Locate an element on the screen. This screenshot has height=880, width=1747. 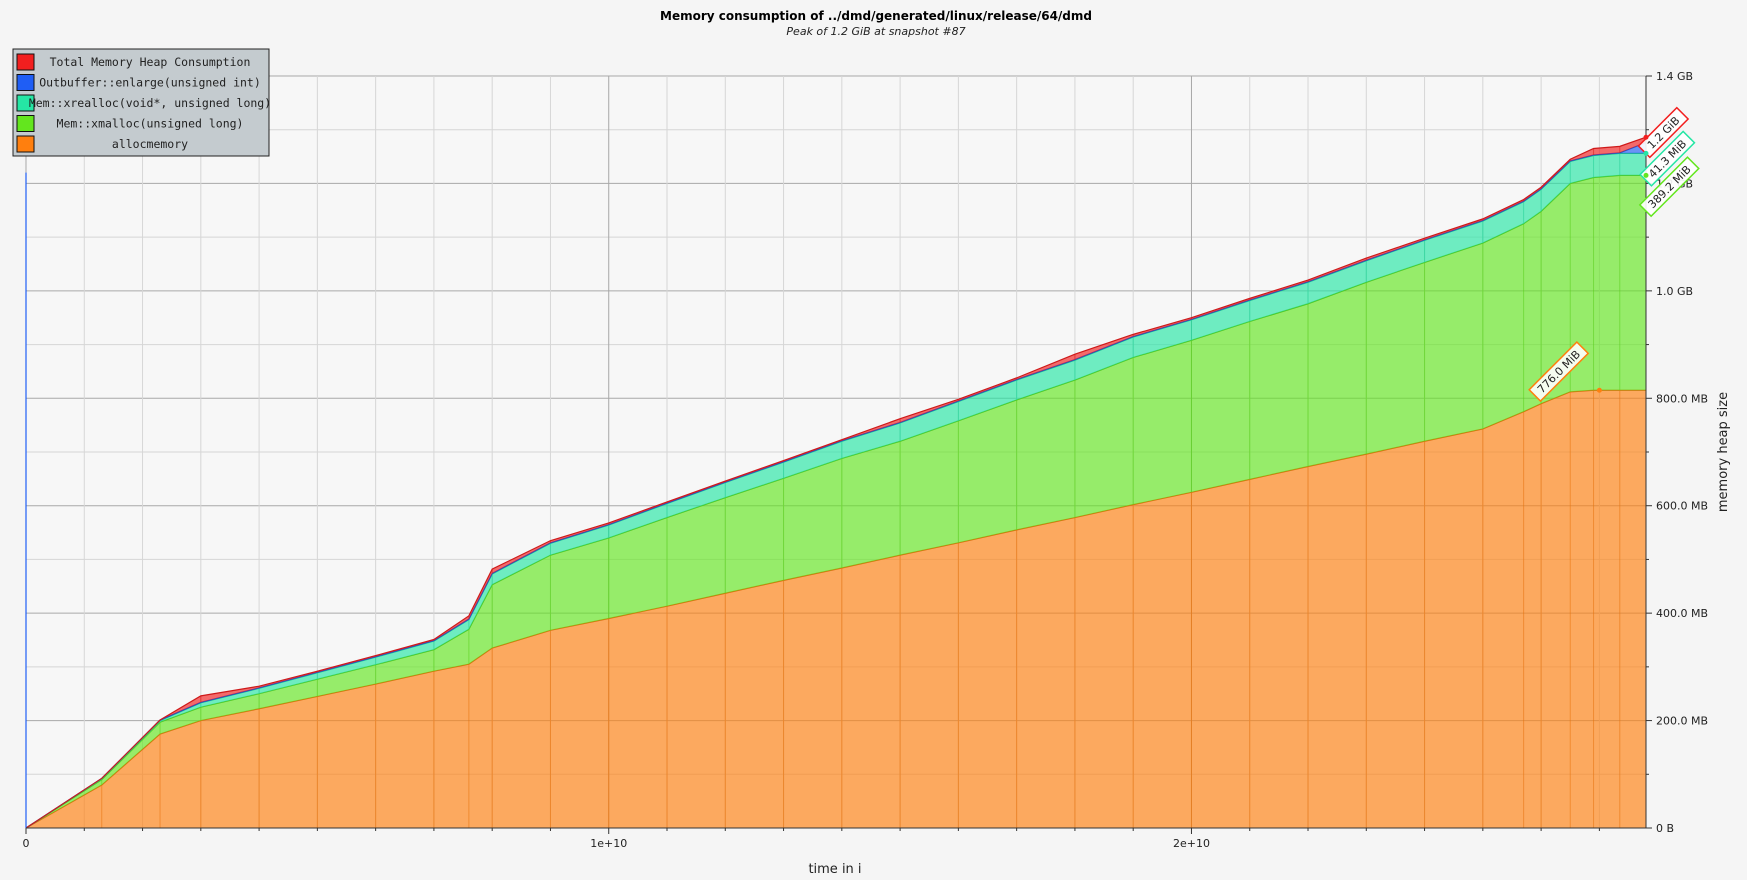
x-tick-label: 1e+10 is located at coordinates (608, 843).